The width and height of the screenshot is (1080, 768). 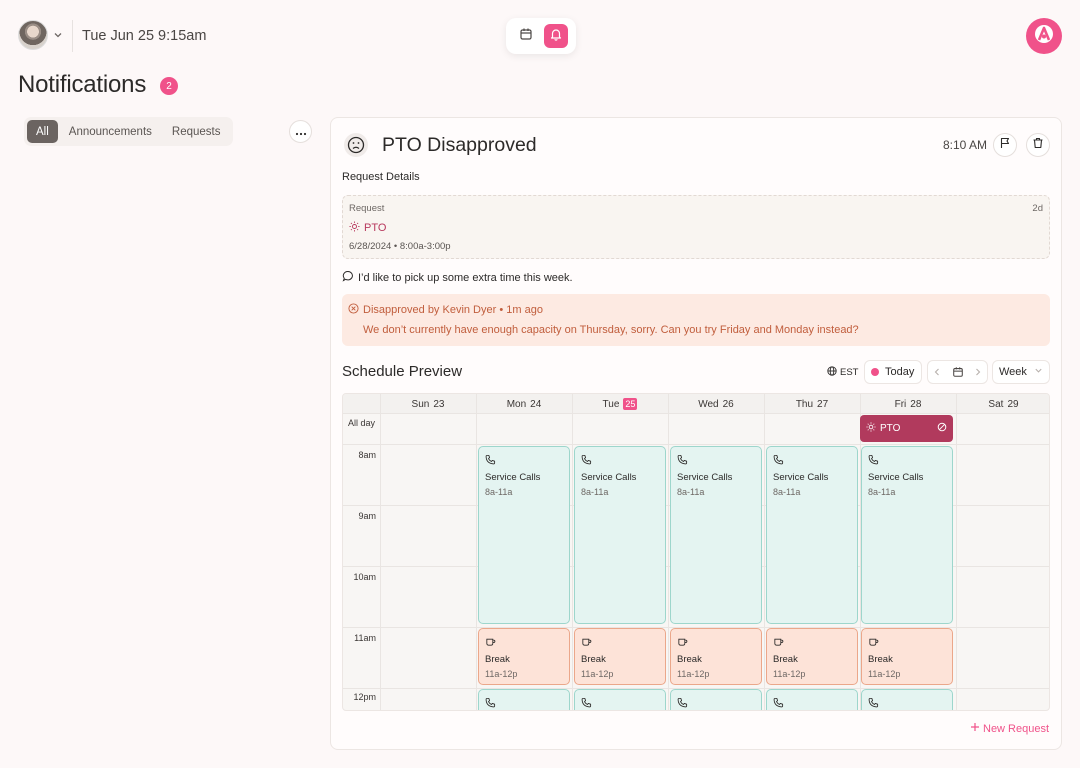 What do you see at coordinates (789, 674) in the screenshot?
I see `break-time: 11a-12p` at bounding box center [789, 674].